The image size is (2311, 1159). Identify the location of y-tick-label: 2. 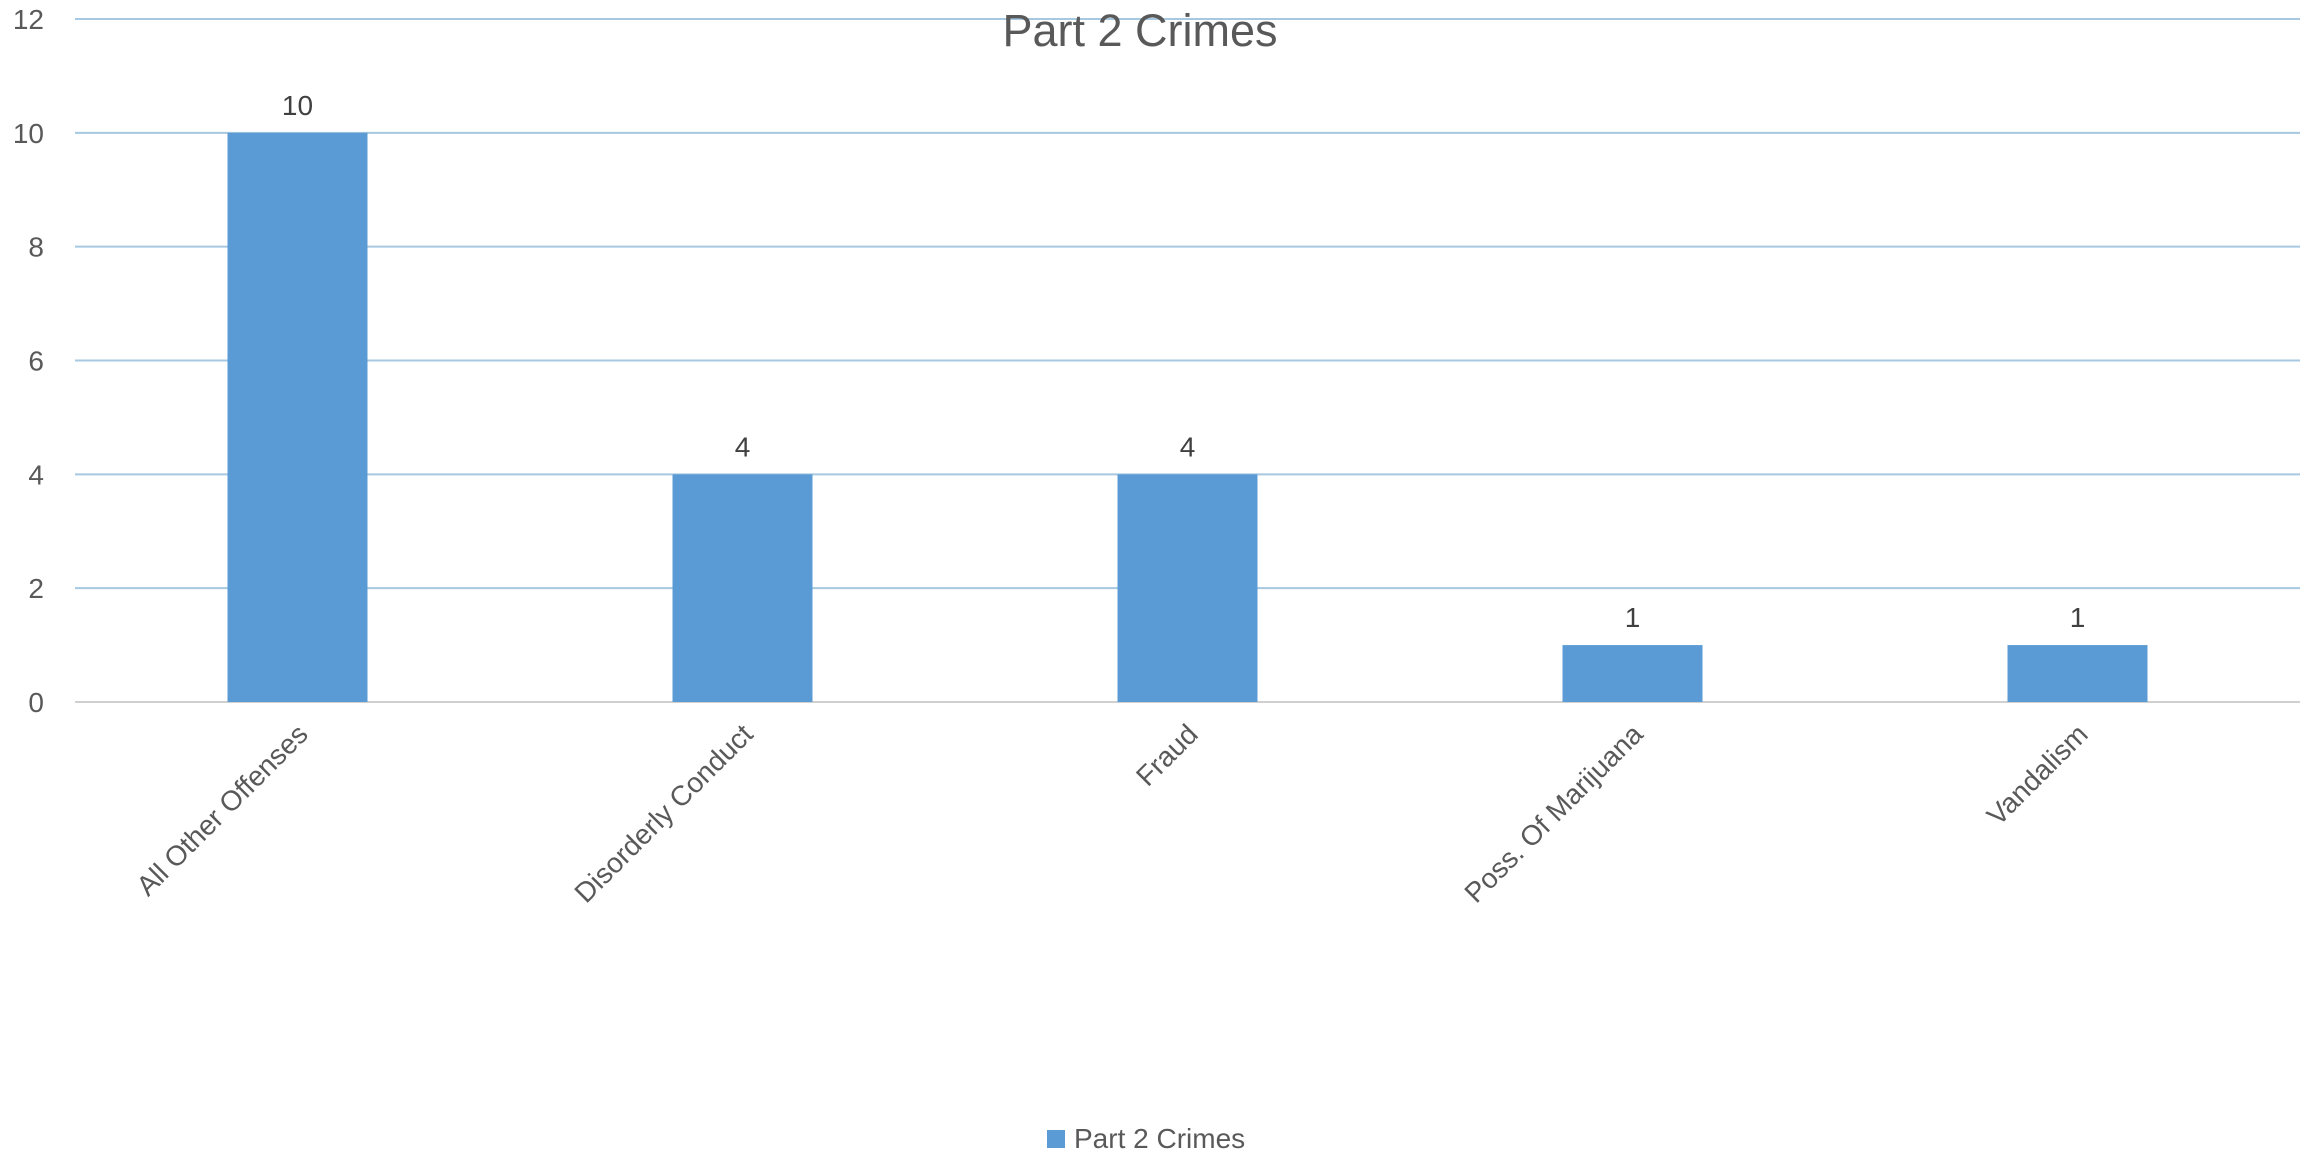
(36, 588).